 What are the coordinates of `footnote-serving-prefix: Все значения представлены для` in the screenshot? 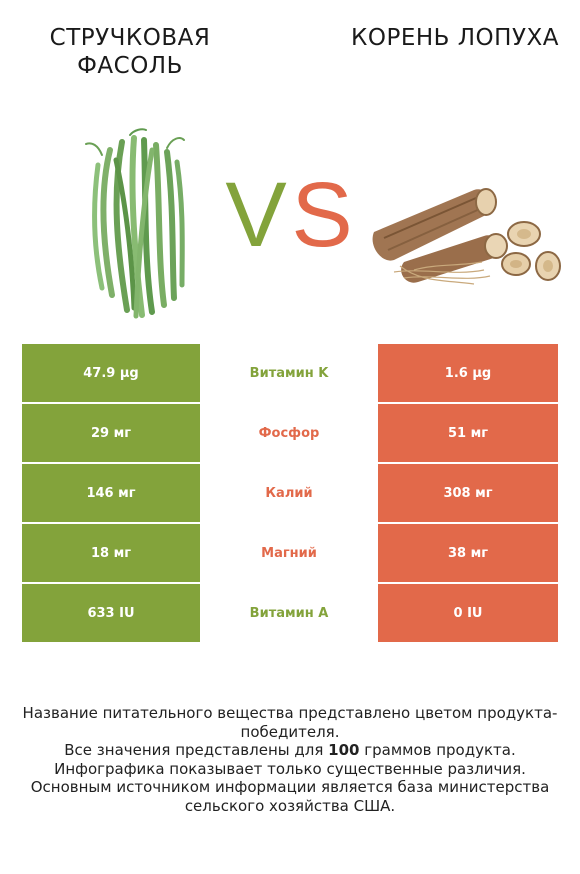 It's located at (196, 750).